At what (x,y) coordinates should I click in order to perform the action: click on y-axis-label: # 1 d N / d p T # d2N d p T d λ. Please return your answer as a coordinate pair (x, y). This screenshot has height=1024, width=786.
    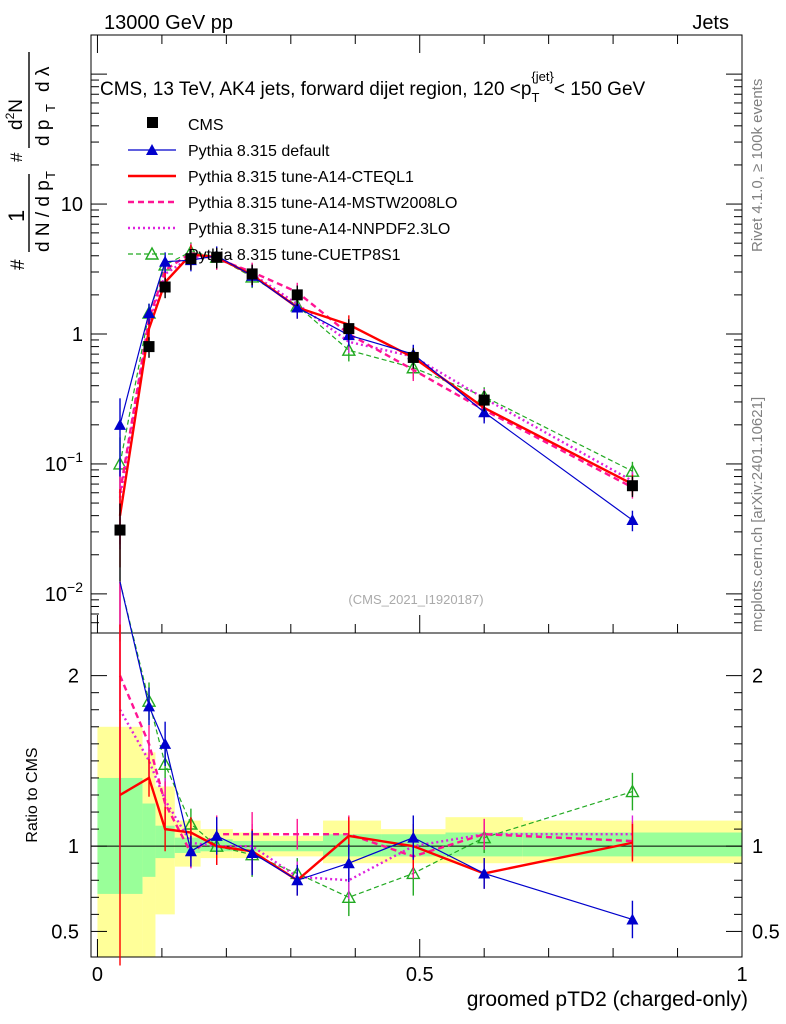
    Looking at the image, I should click on (30, 161).